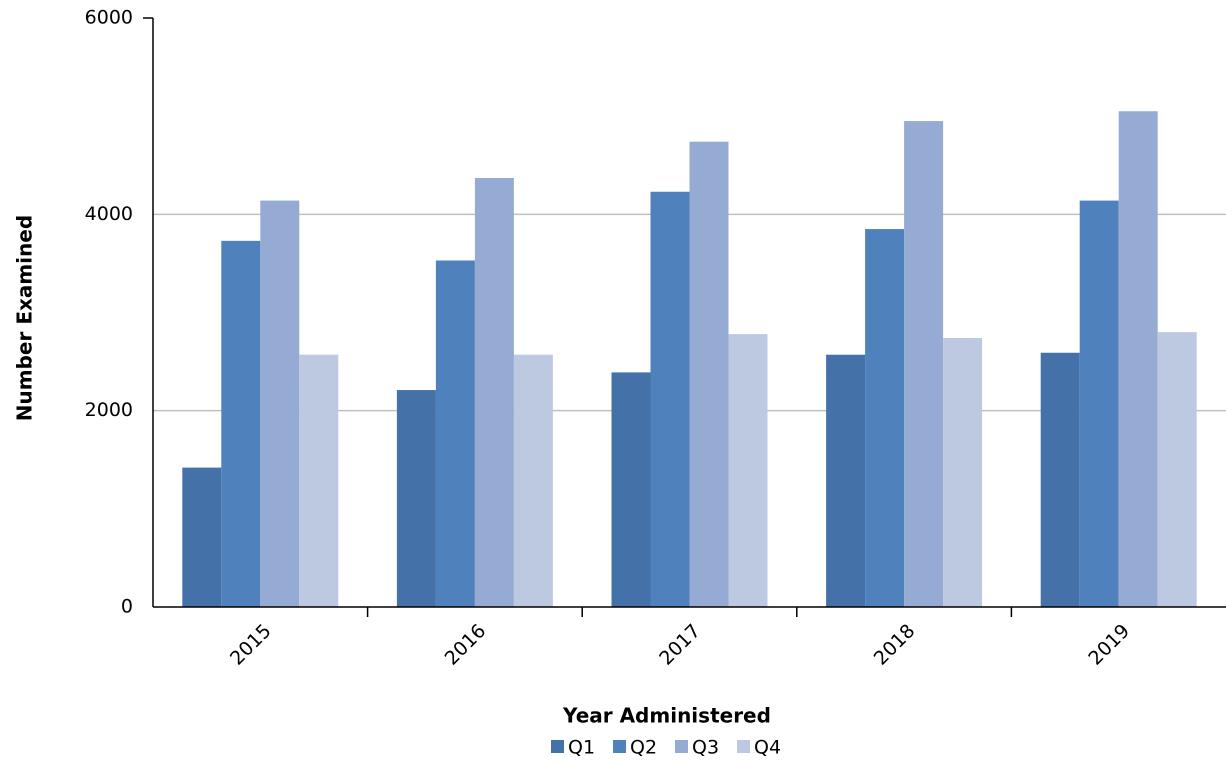 This screenshot has width=1226, height=762. I want to click on y-tick-label: 2000, so click(109, 410).